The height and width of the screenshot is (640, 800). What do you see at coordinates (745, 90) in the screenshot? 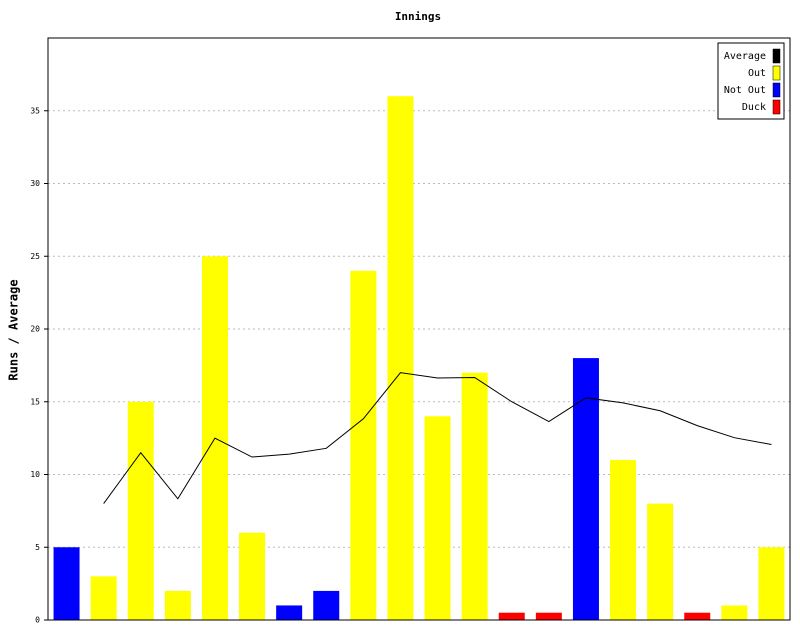
I see `legend-label: Not Out` at bounding box center [745, 90].